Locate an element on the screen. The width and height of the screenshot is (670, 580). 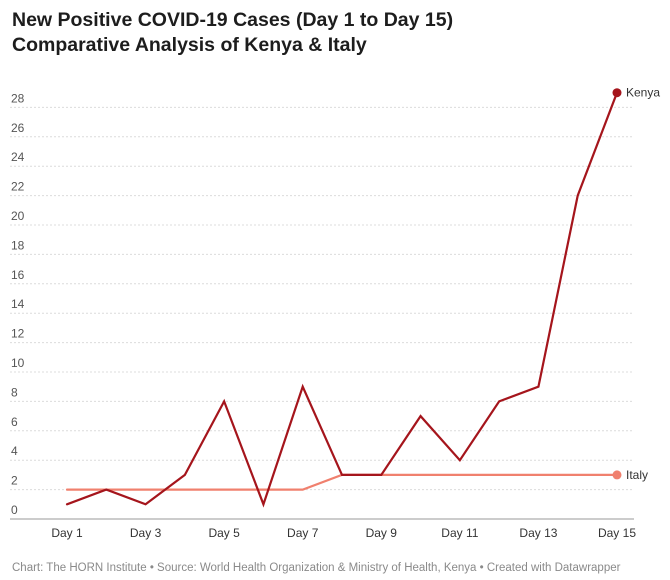
y-tick-label-12: 12 is located at coordinates (18, 334).